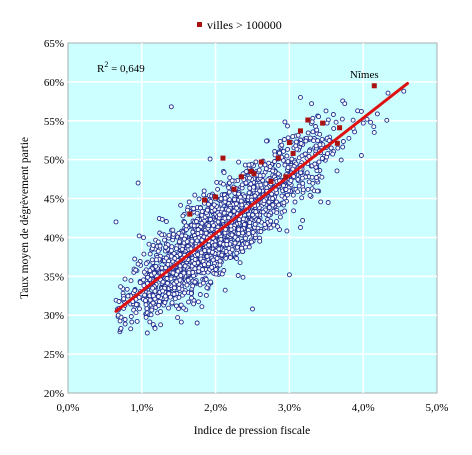 This screenshot has width=472, height=455. Describe the element at coordinates (25, 218) in the screenshot. I see `y-axis-title: Taux moyen de dégrèvement partie` at that location.